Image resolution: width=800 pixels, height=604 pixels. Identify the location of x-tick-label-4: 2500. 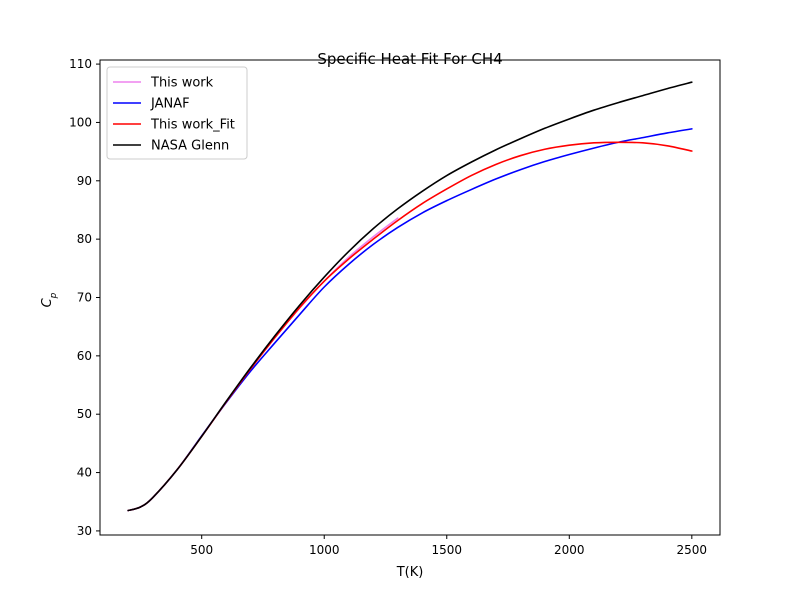
(692, 550).